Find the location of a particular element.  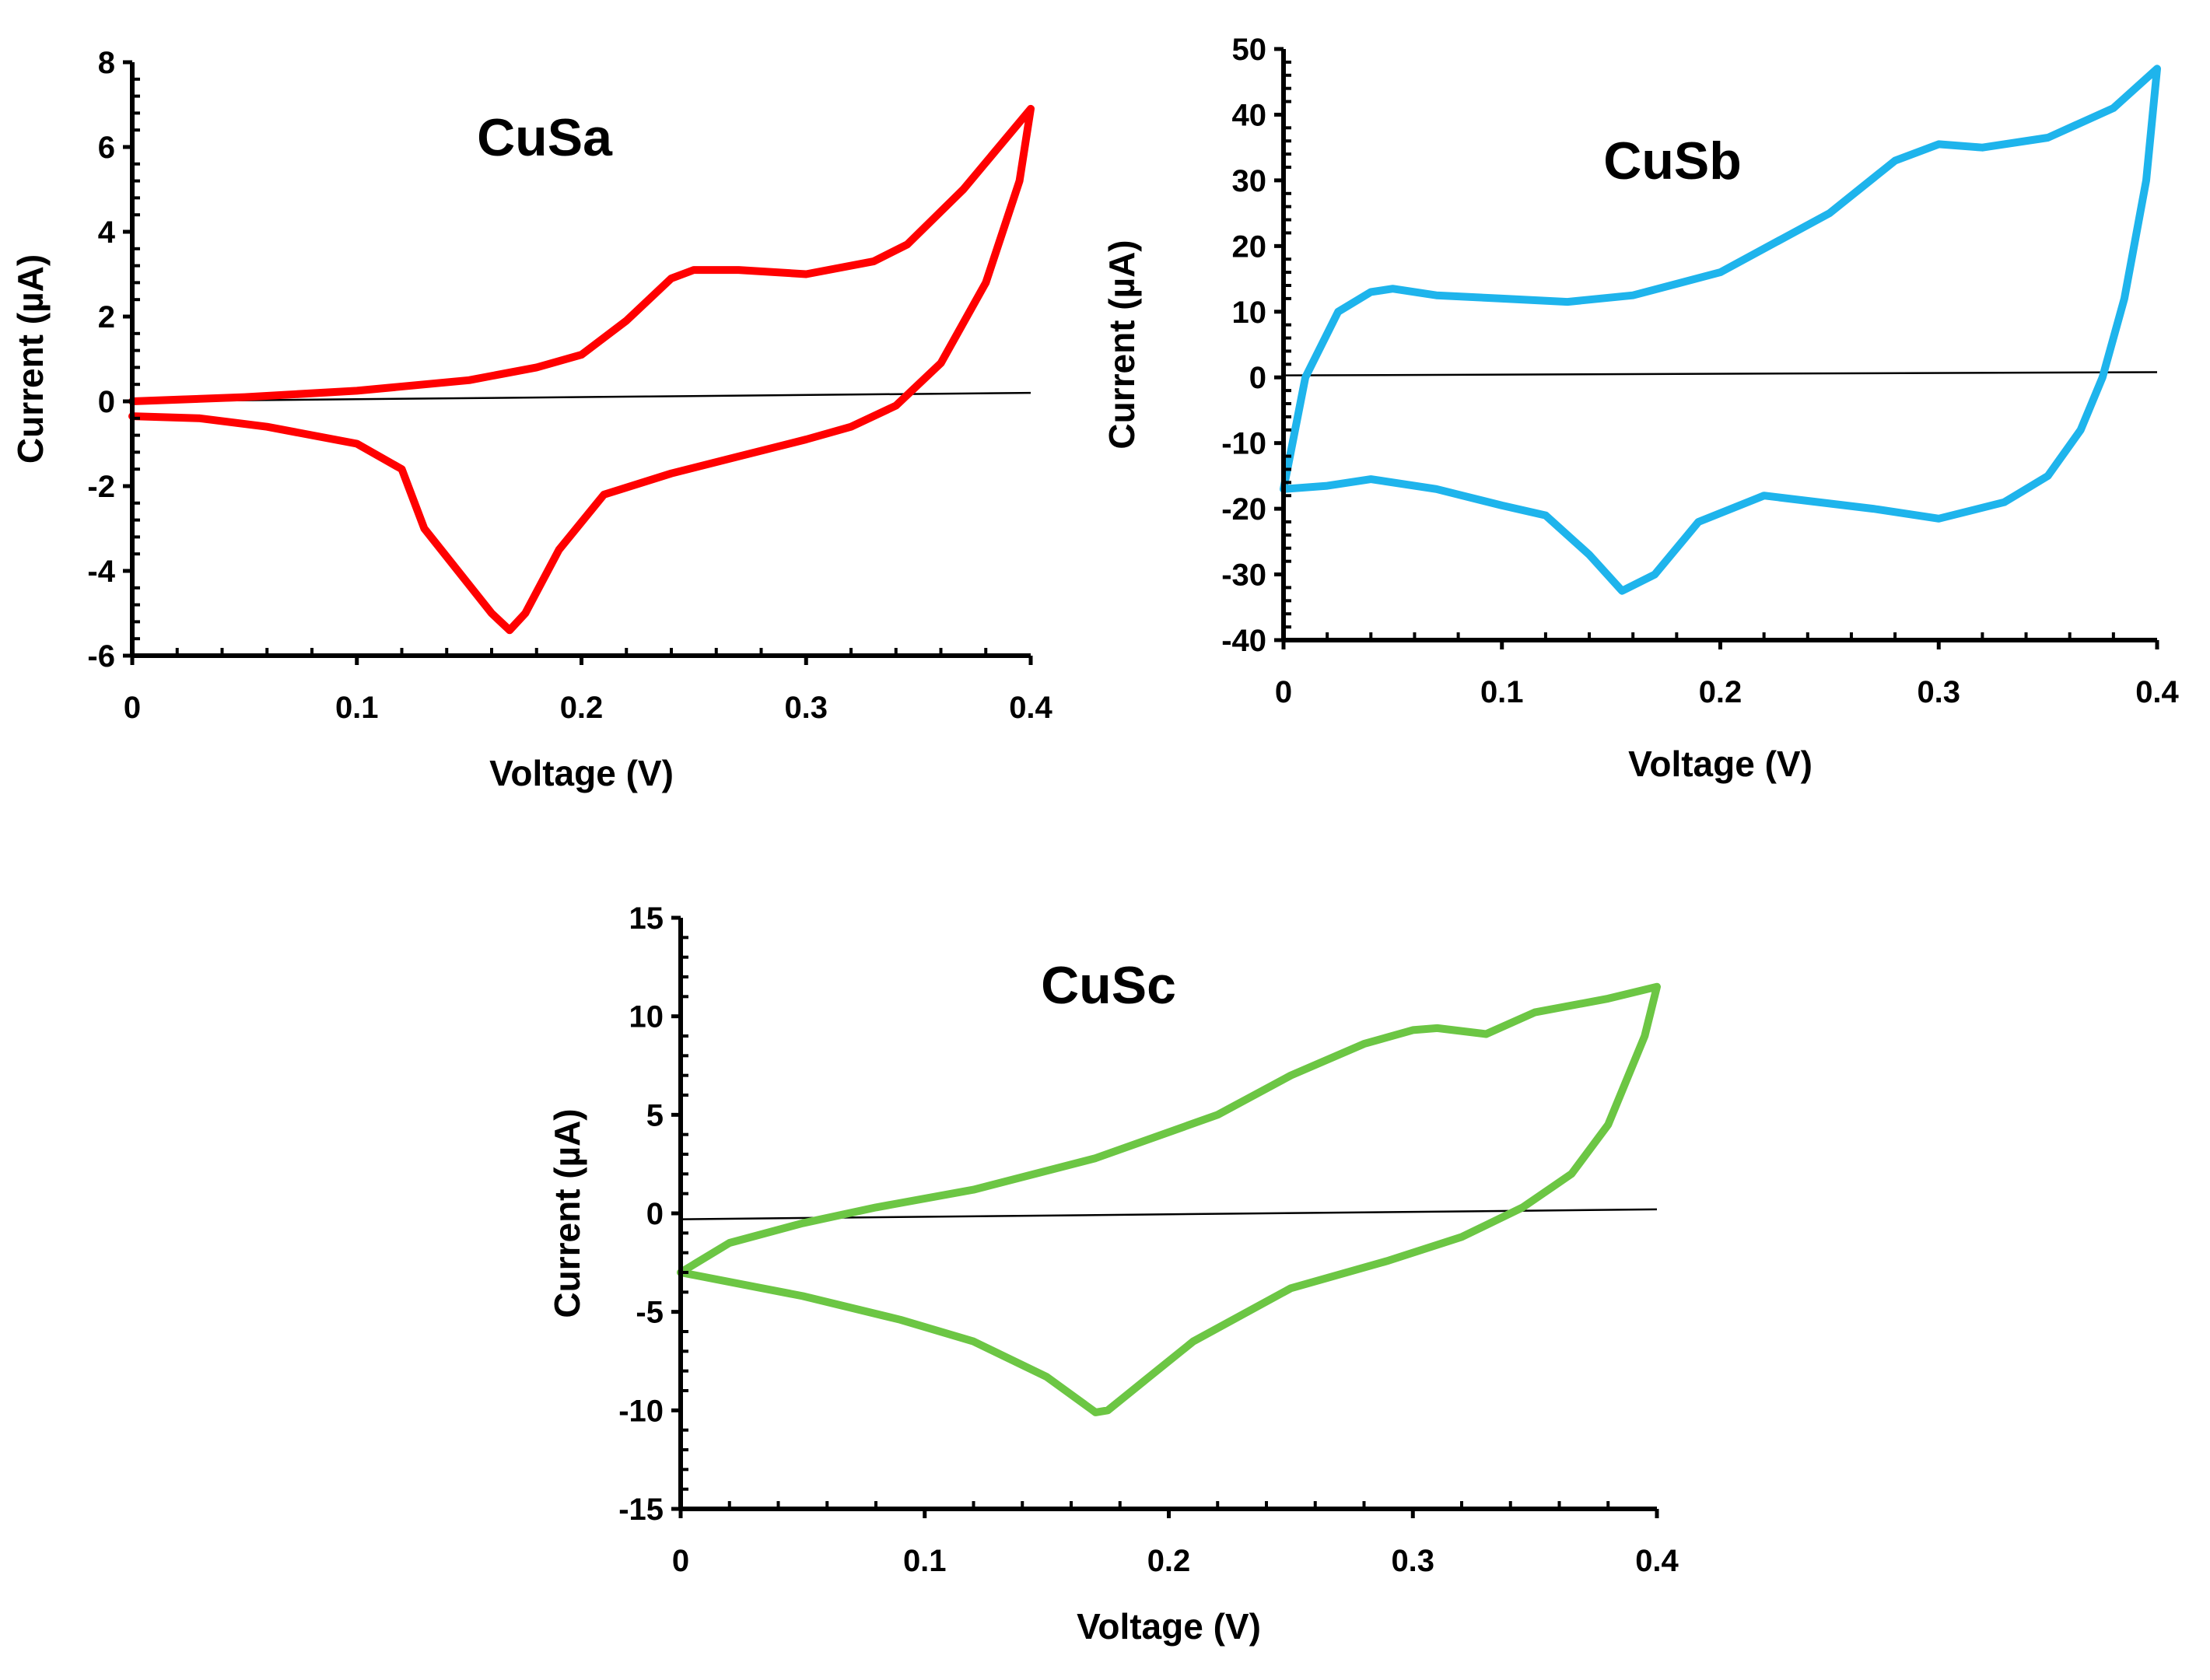

y-tick-label: 8 is located at coordinates (107, 63).